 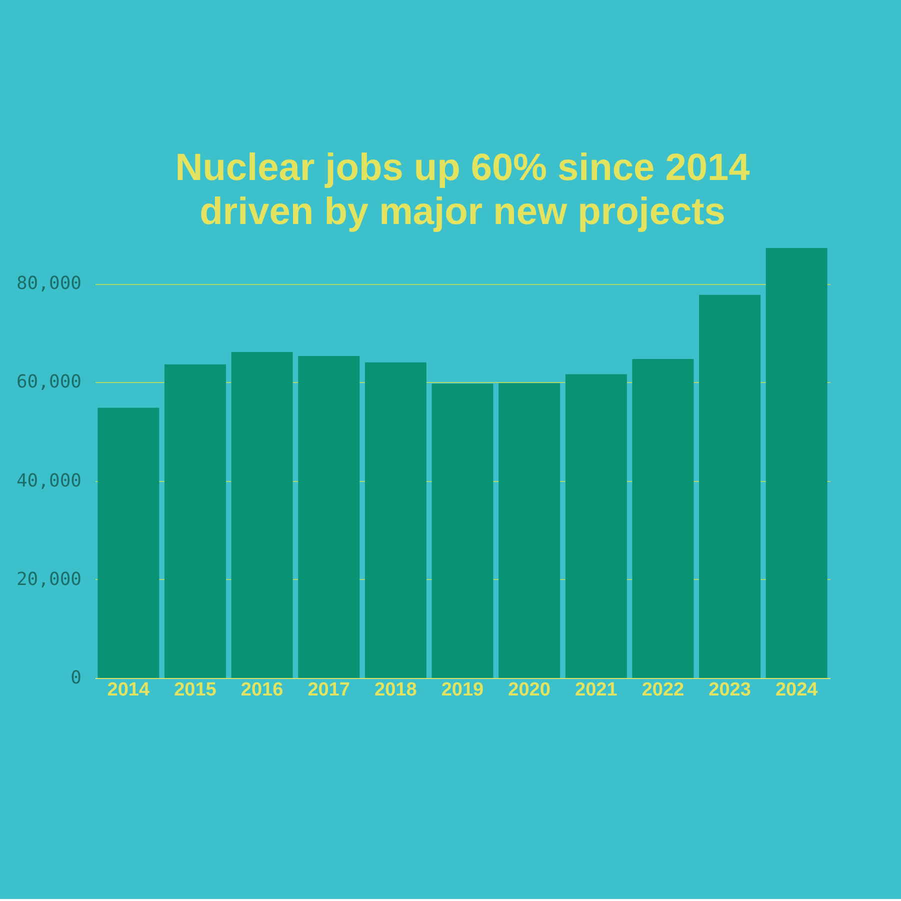 What do you see at coordinates (729, 690) in the screenshot?
I see `x-tick-label: 2023` at bounding box center [729, 690].